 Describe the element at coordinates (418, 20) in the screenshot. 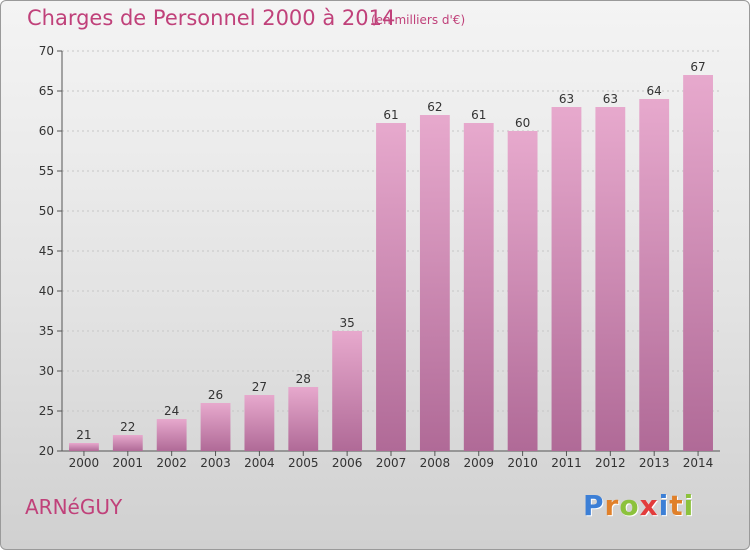

I see `chart-subtitle: (en milliers d'€)` at that location.